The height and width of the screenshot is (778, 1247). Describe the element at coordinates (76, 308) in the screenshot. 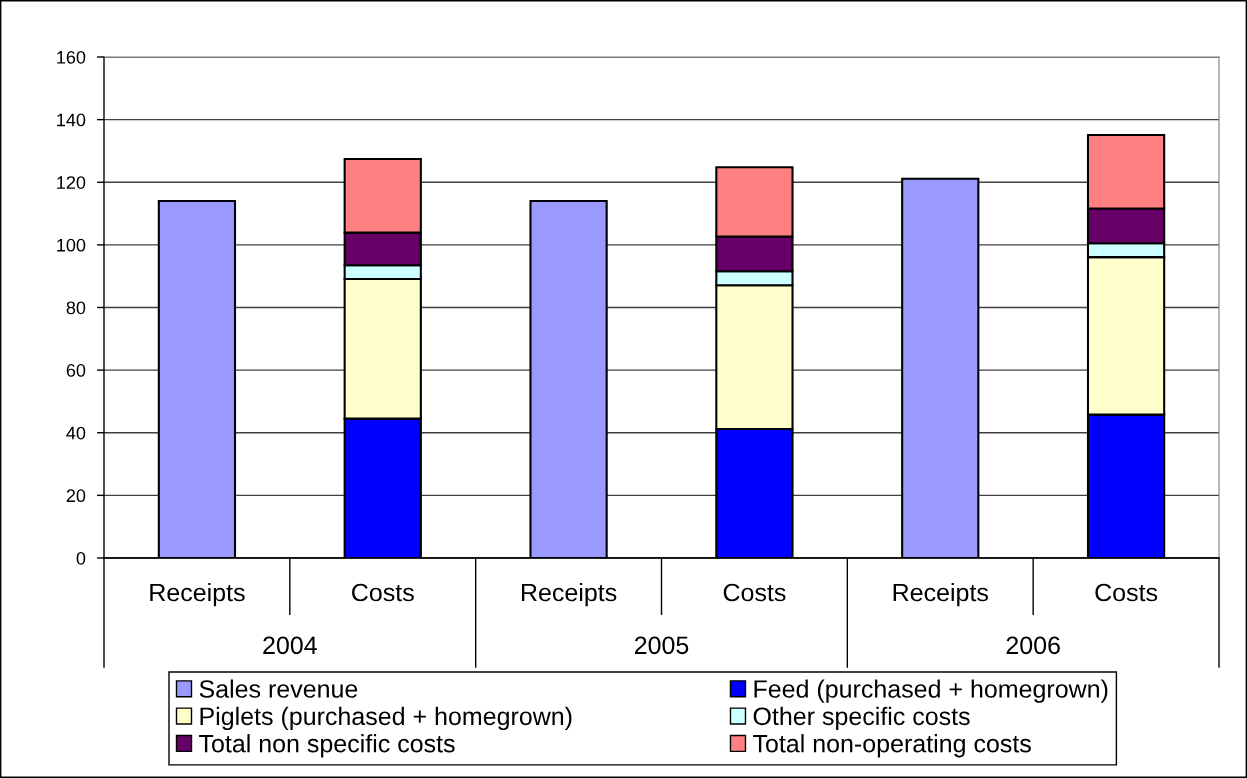

I see `y-tick-label: 80` at that location.